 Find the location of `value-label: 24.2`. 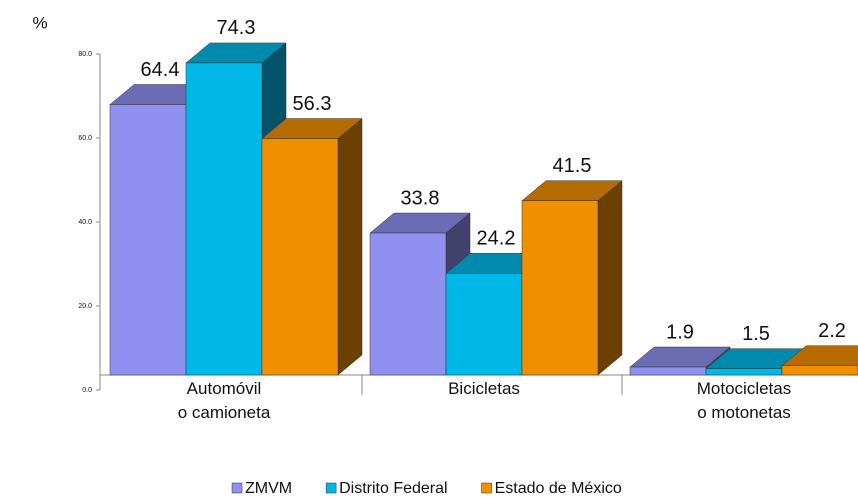

value-label: 24.2 is located at coordinates (496, 239).